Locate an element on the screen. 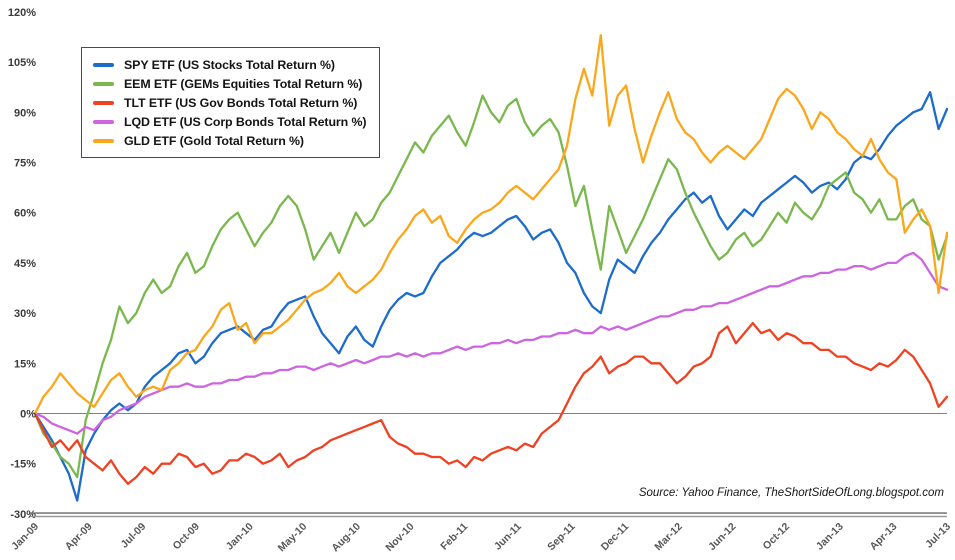 The image size is (955, 560). legend-label-lqd: LQD ETF (US Corp Bonds Total Return %) is located at coordinates (245, 121).